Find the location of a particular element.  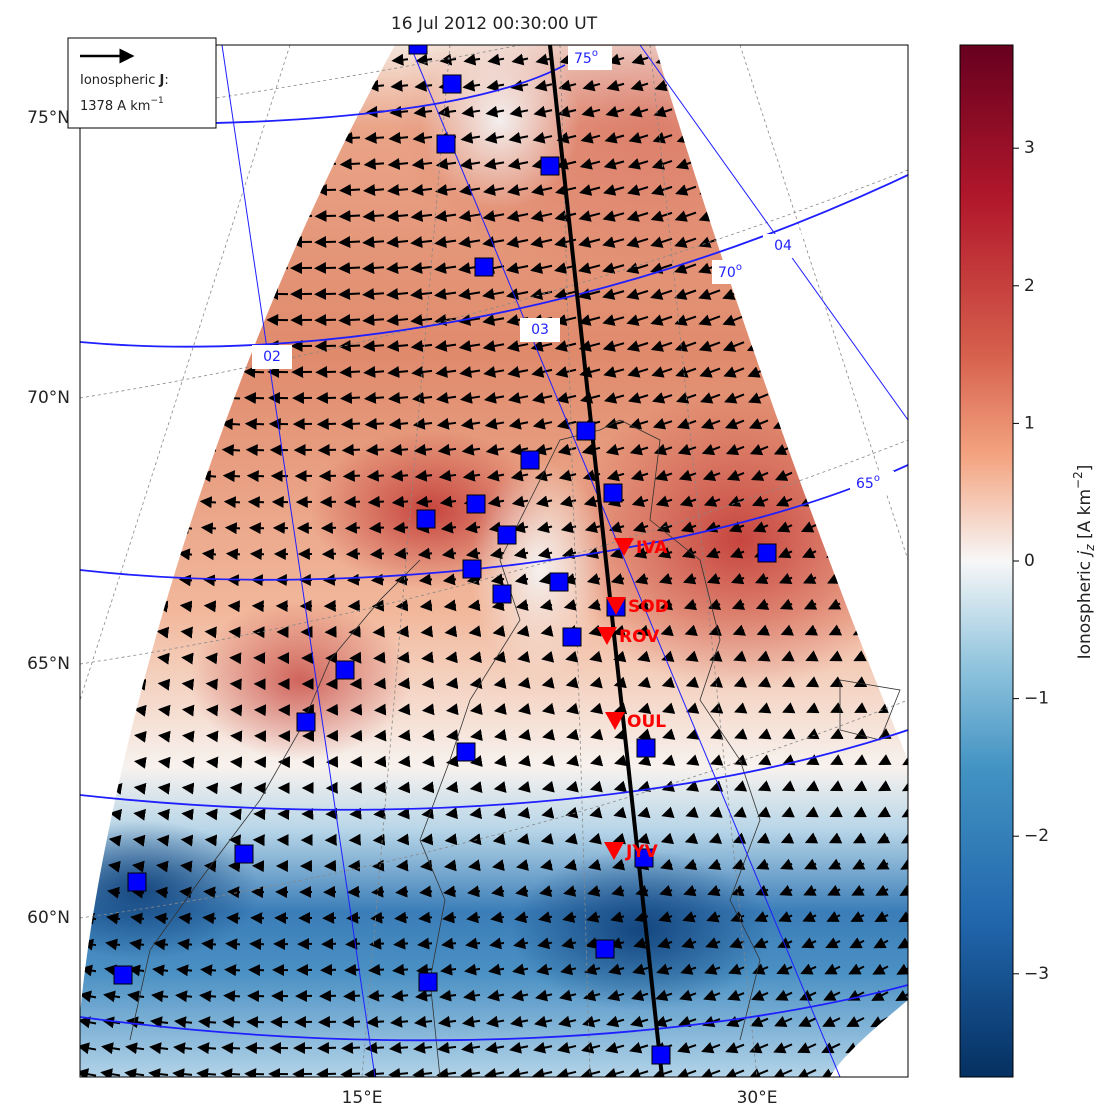

colorbar-unit: [A km is located at coordinates (1085, 516).